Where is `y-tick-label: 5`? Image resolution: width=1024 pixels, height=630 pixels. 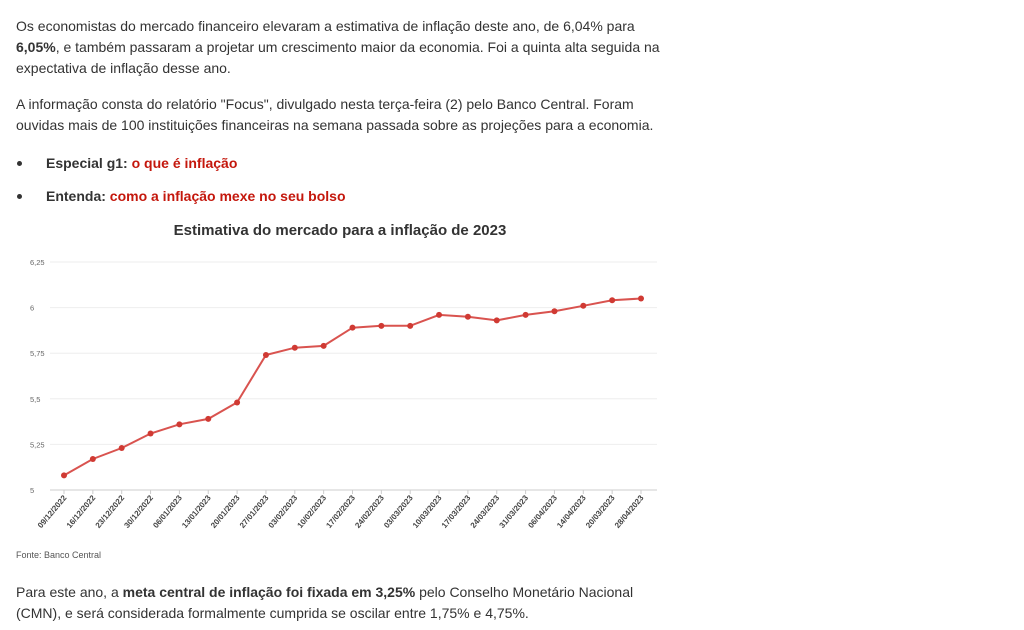
y-tick-label: 5 is located at coordinates (32, 490).